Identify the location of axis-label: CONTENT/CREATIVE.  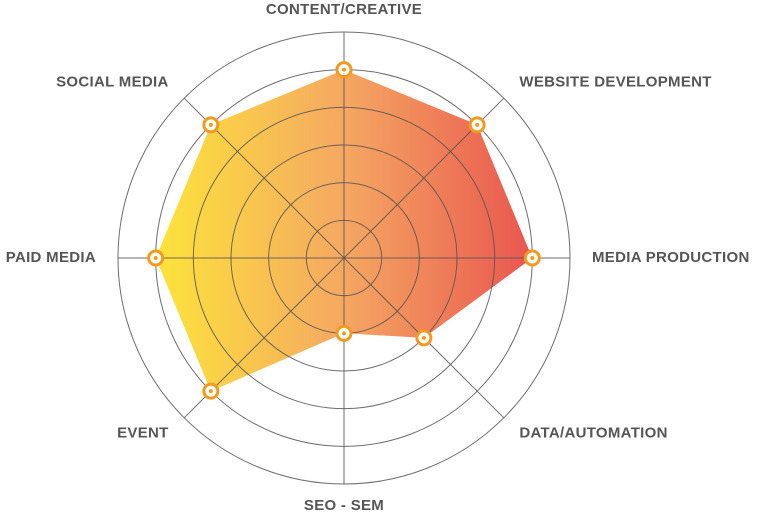
(344, 9).